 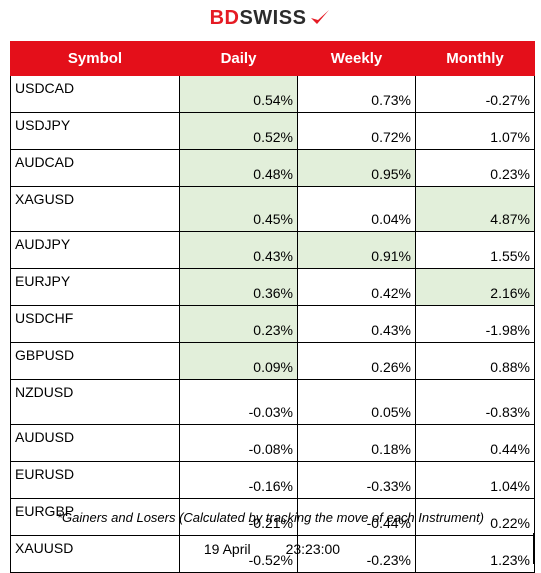 What do you see at coordinates (475, 209) in the screenshot?
I see `monthly-change-cell: 4.87%` at bounding box center [475, 209].